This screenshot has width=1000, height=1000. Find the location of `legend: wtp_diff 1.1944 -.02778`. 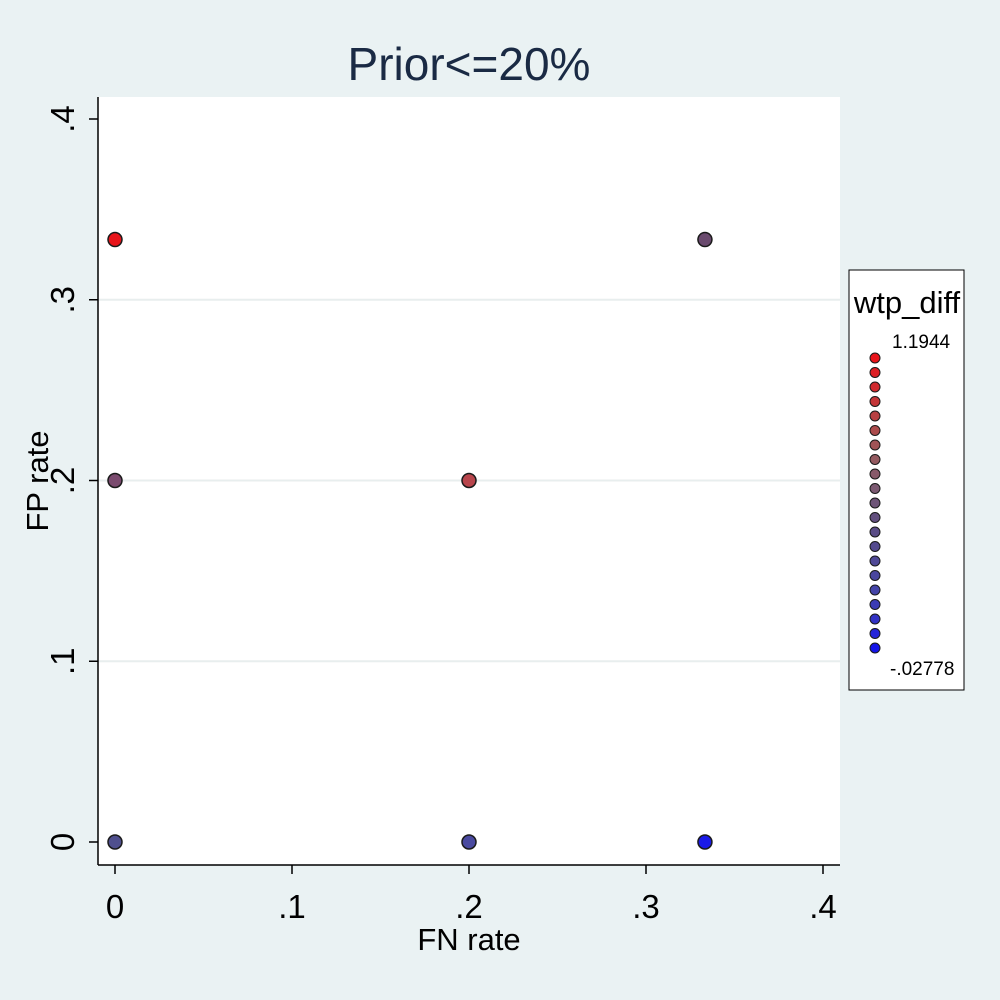

legend: wtp_diff 1.1944 -.02778 is located at coordinates (906, 480).